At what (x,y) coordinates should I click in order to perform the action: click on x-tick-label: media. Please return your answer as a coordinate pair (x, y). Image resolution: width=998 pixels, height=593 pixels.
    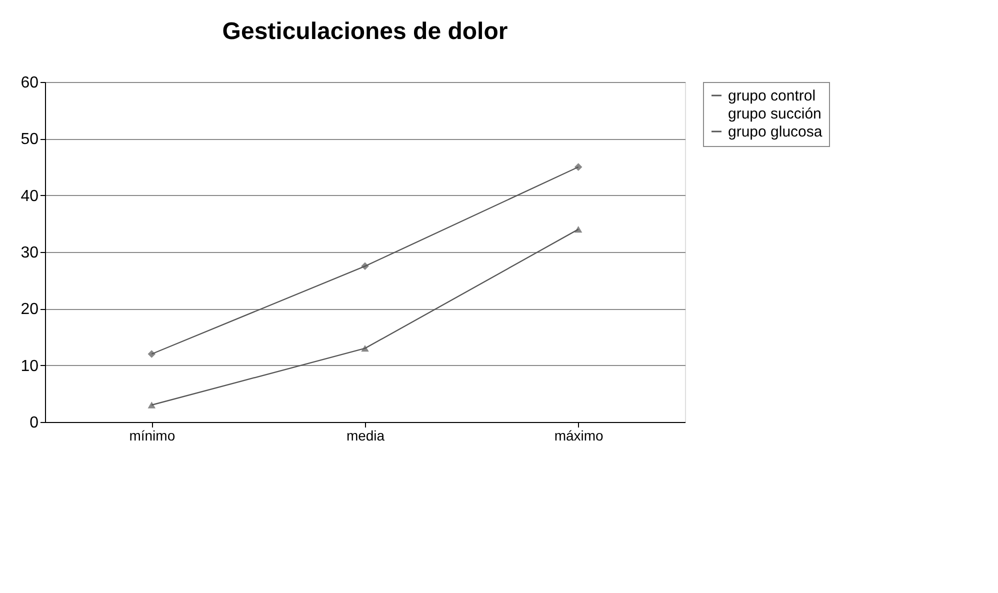
    Looking at the image, I should click on (365, 436).